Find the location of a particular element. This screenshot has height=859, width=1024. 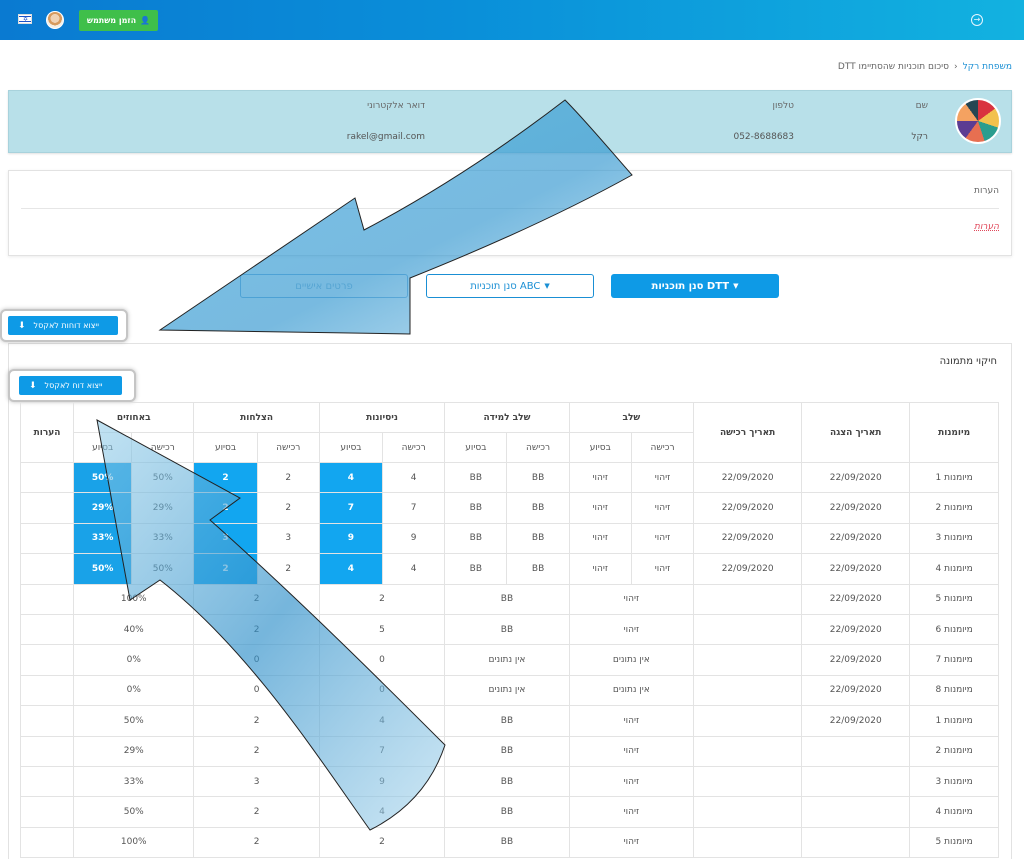

col-header-learning-stage: שלב למידה is located at coordinates (507, 417).